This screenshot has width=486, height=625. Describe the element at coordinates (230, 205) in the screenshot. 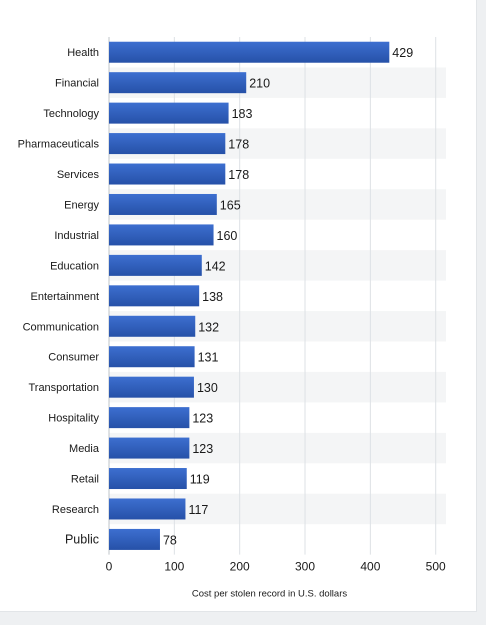

I see `value-label: 165` at that location.